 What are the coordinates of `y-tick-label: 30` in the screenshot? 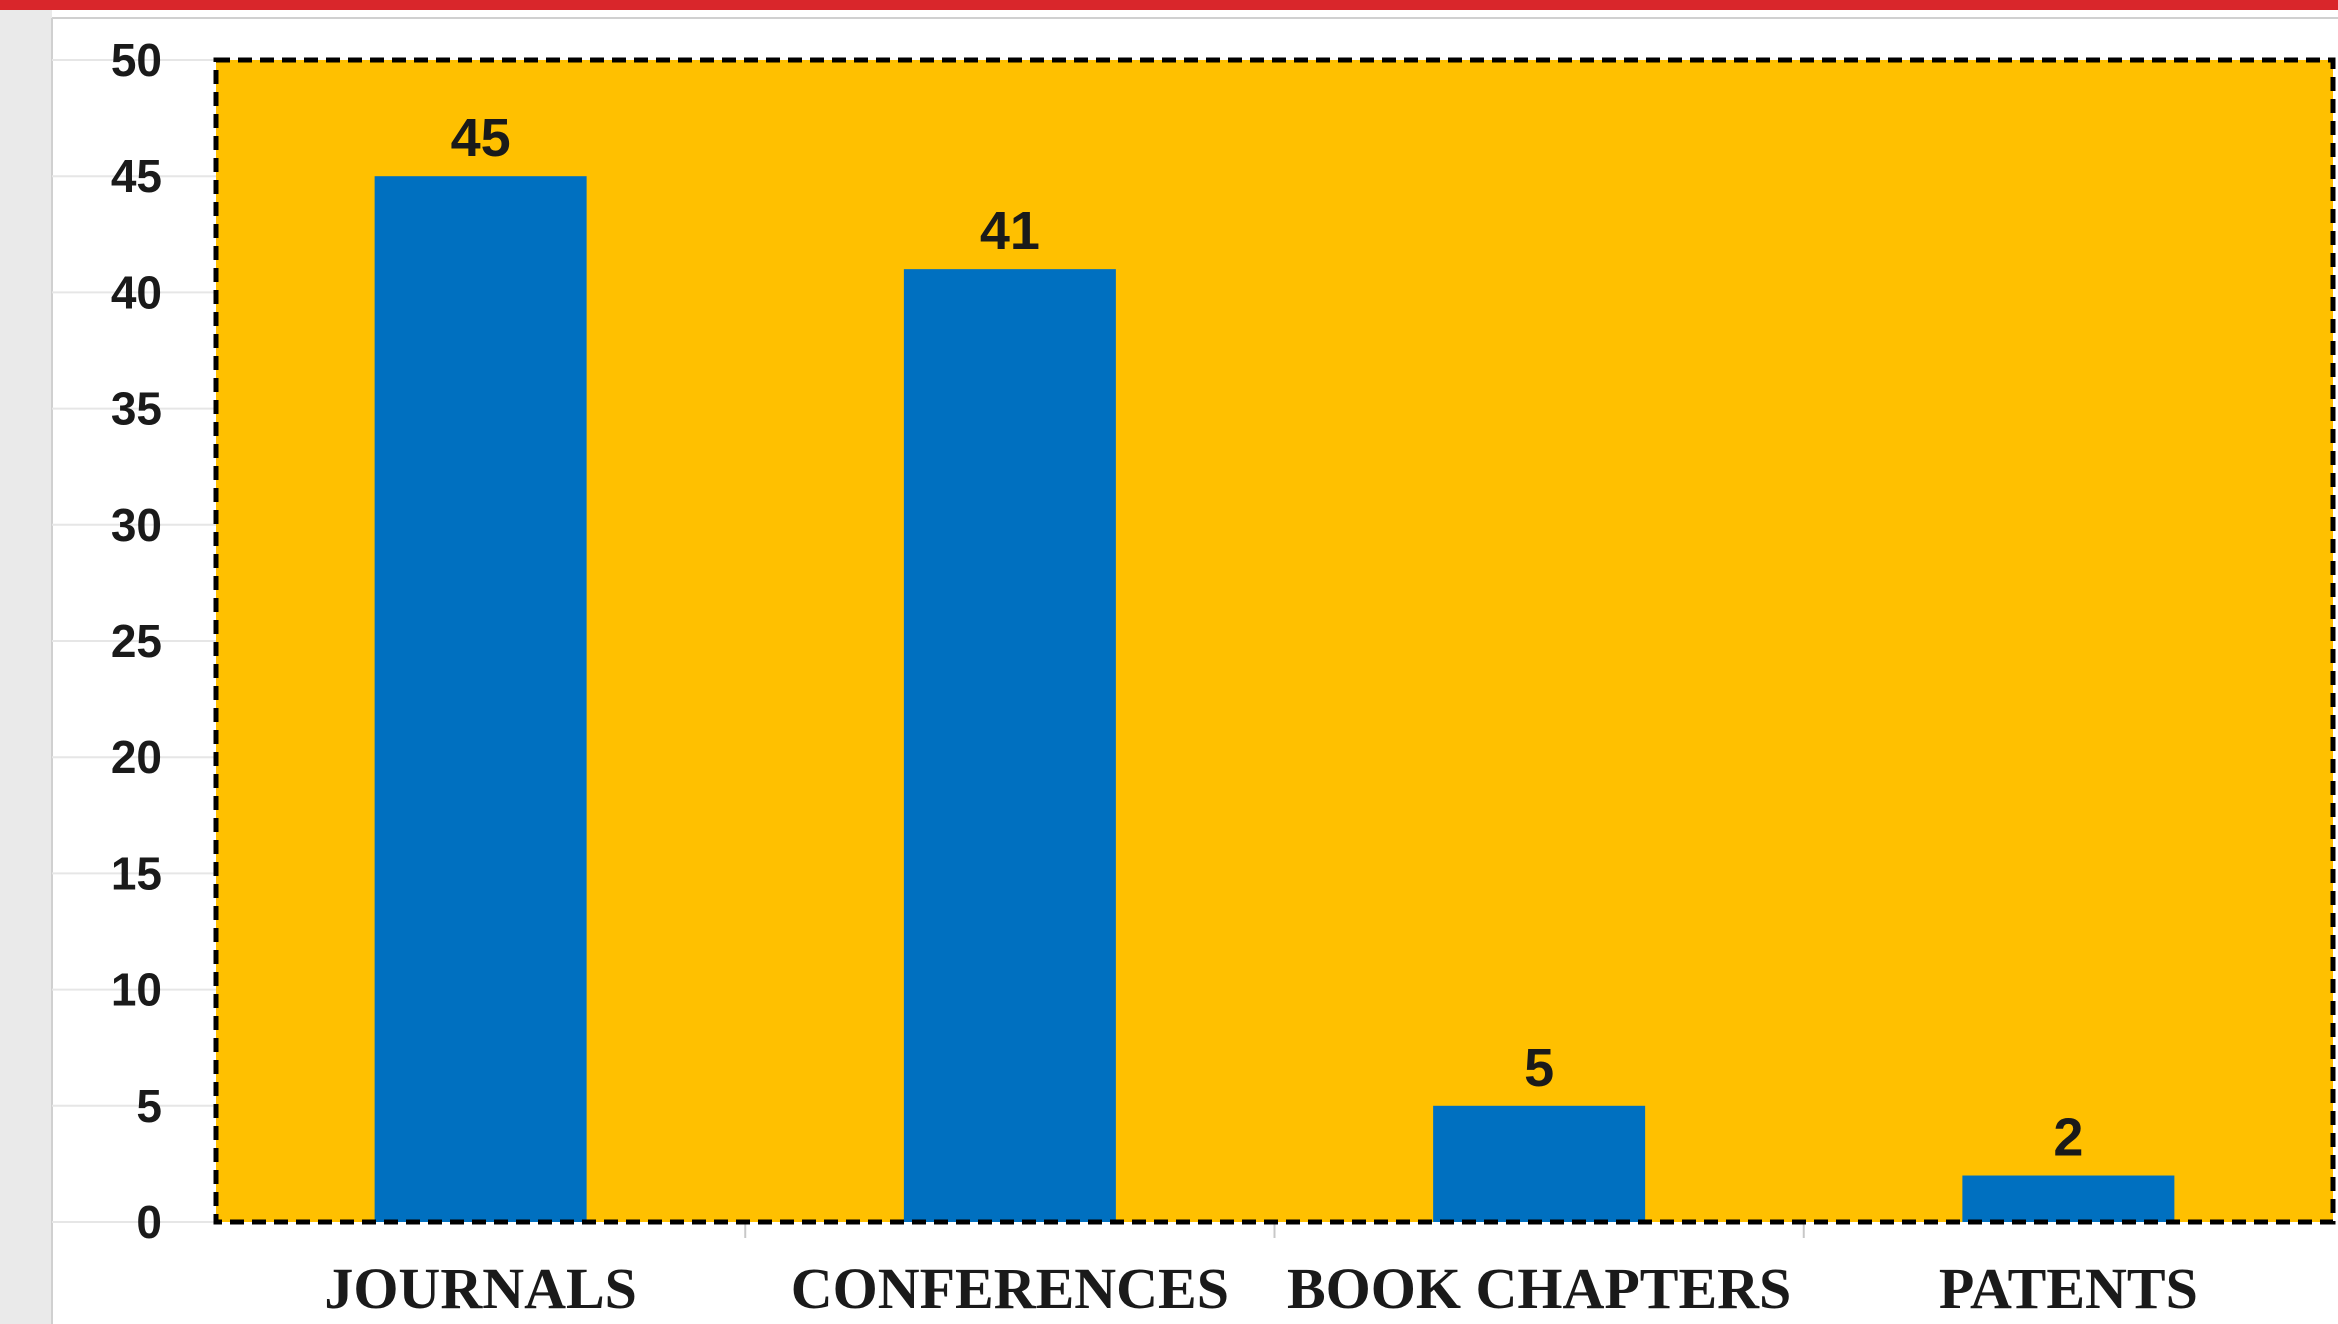 It's located at (136, 525).